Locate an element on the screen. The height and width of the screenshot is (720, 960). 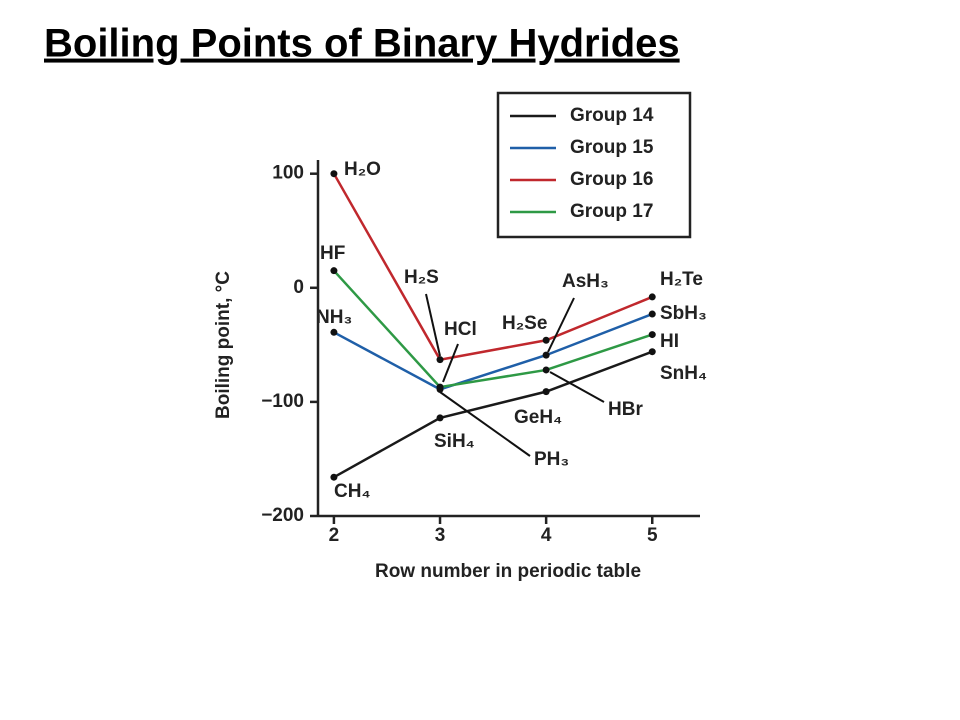
point-label: H₂S is located at coordinates (421, 277).